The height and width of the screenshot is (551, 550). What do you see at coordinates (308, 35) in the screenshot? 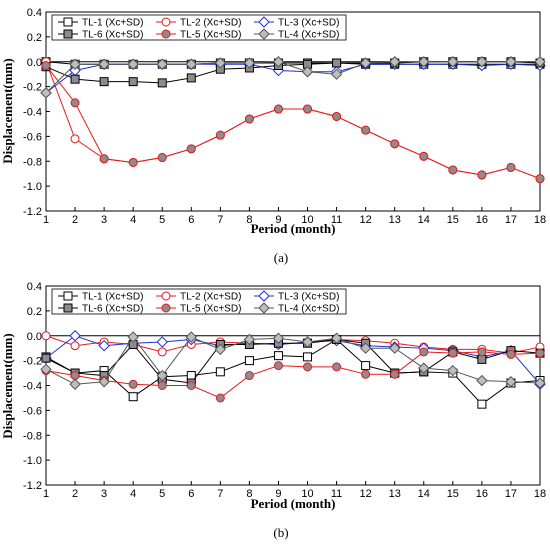
I see `legend-label: TL-4 (Xc+SD)` at bounding box center [308, 35].